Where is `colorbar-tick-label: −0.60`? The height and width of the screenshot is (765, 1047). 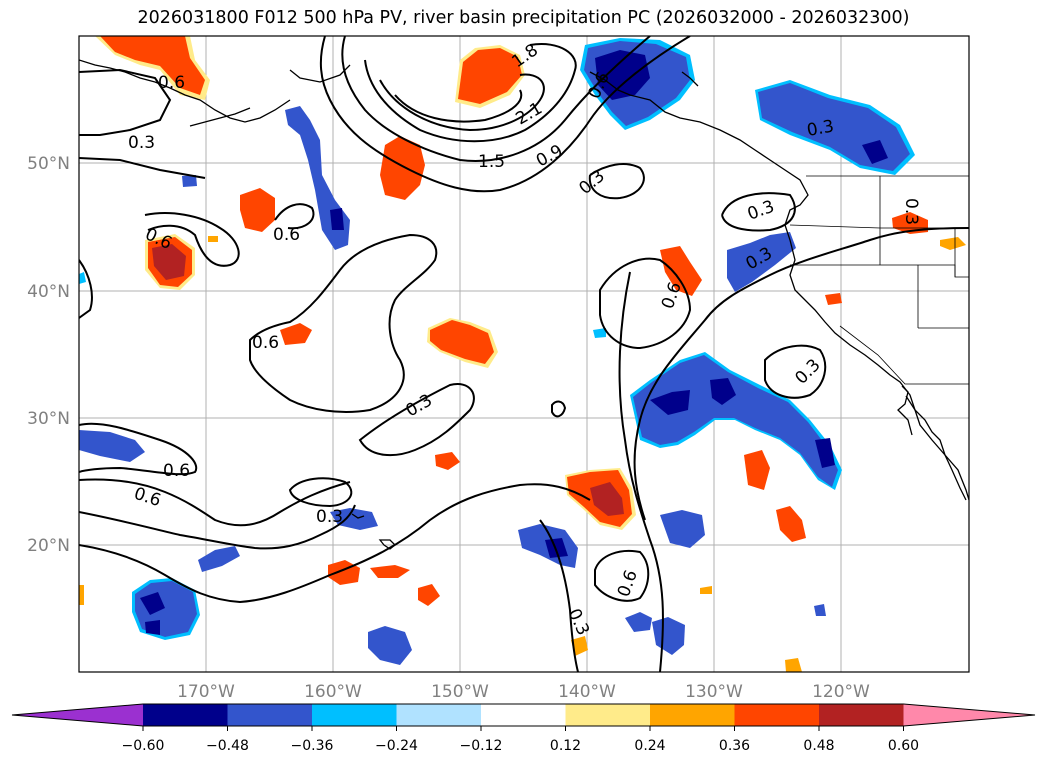 colorbar-tick-label: −0.60 is located at coordinates (143, 746).